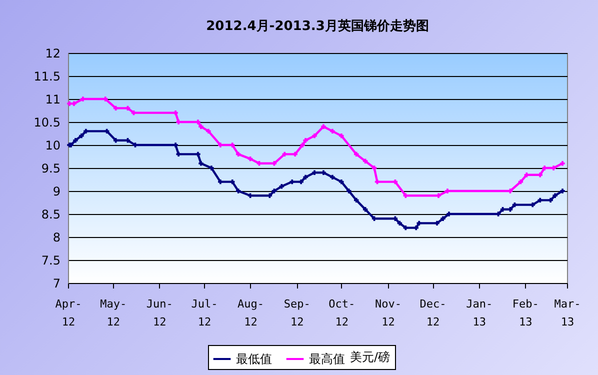  I want to click on y-tick-label: 7.5, so click(50, 261).